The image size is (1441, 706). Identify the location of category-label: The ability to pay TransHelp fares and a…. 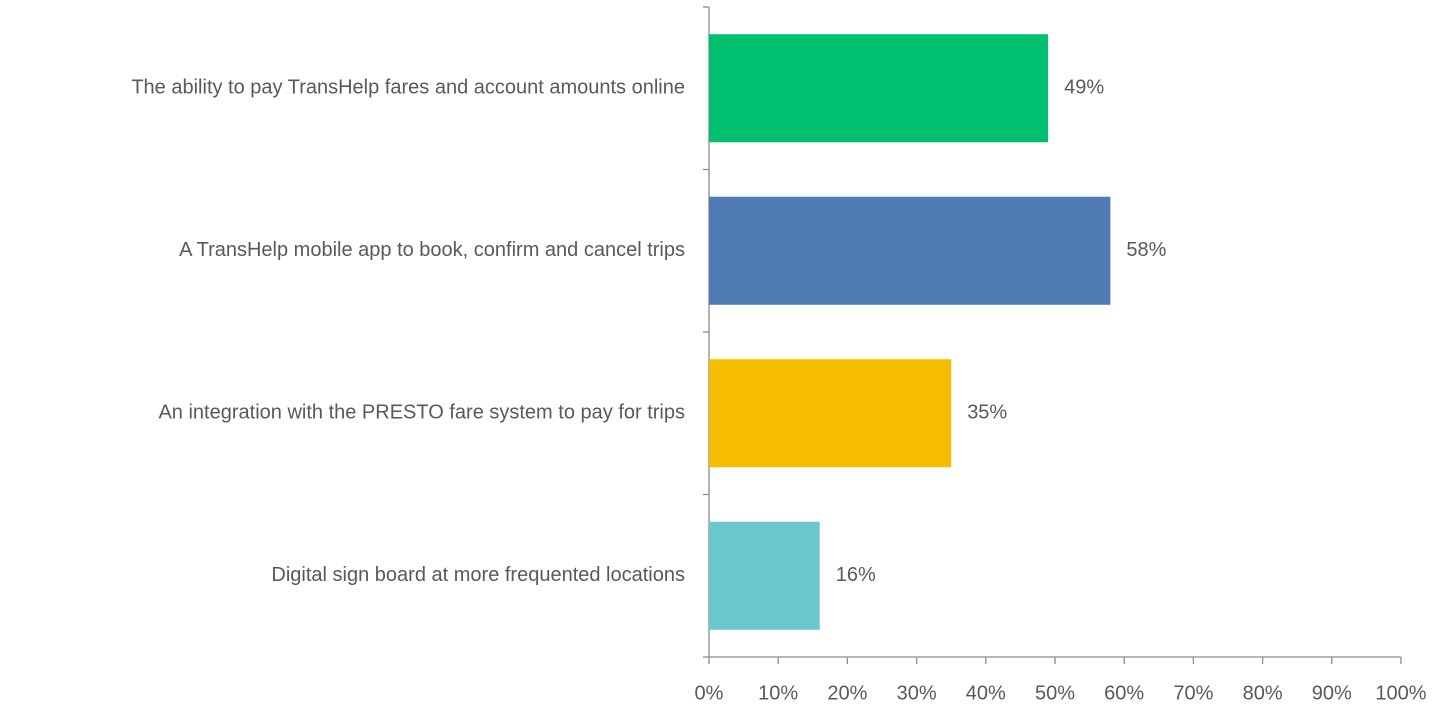
(408, 88).